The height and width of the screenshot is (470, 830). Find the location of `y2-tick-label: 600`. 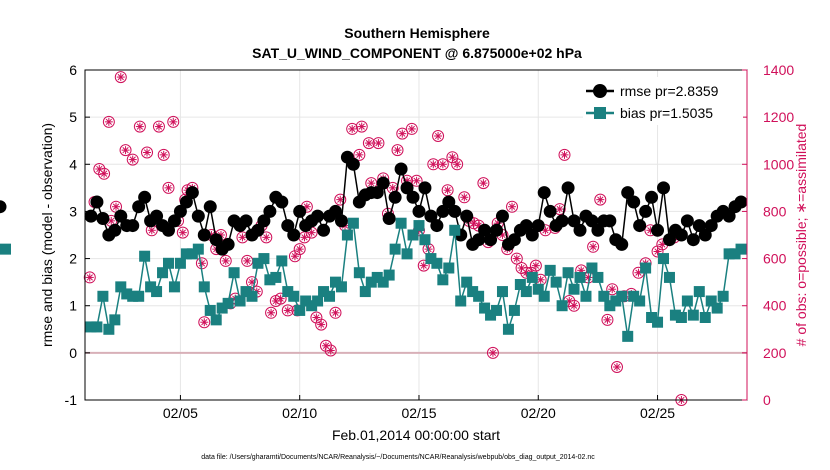

y2-tick-label: 600 is located at coordinates (775, 259).